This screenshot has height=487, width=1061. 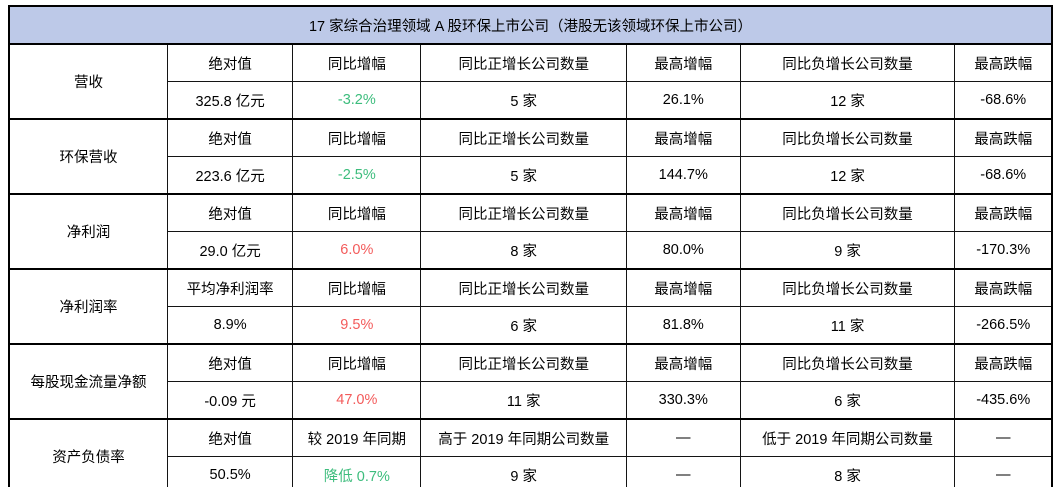 I want to click on metric-value-row: 223.6 亿元 -2.5% 5 家 144.7% 12 家 -68.6%, so click(x=531, y=175).